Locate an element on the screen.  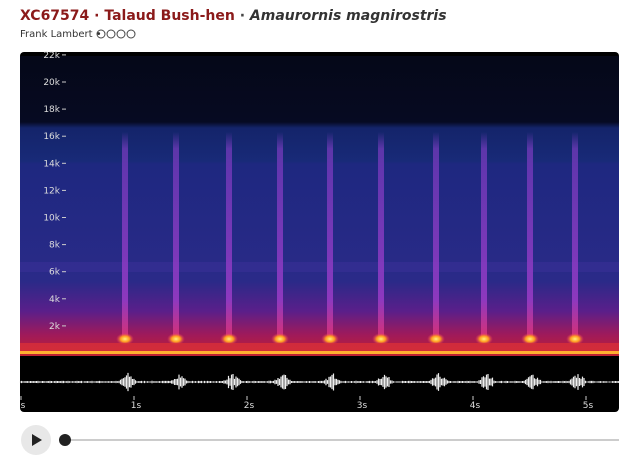
recordist-line: Frank Lambert • is located at coordinates (61, 34).